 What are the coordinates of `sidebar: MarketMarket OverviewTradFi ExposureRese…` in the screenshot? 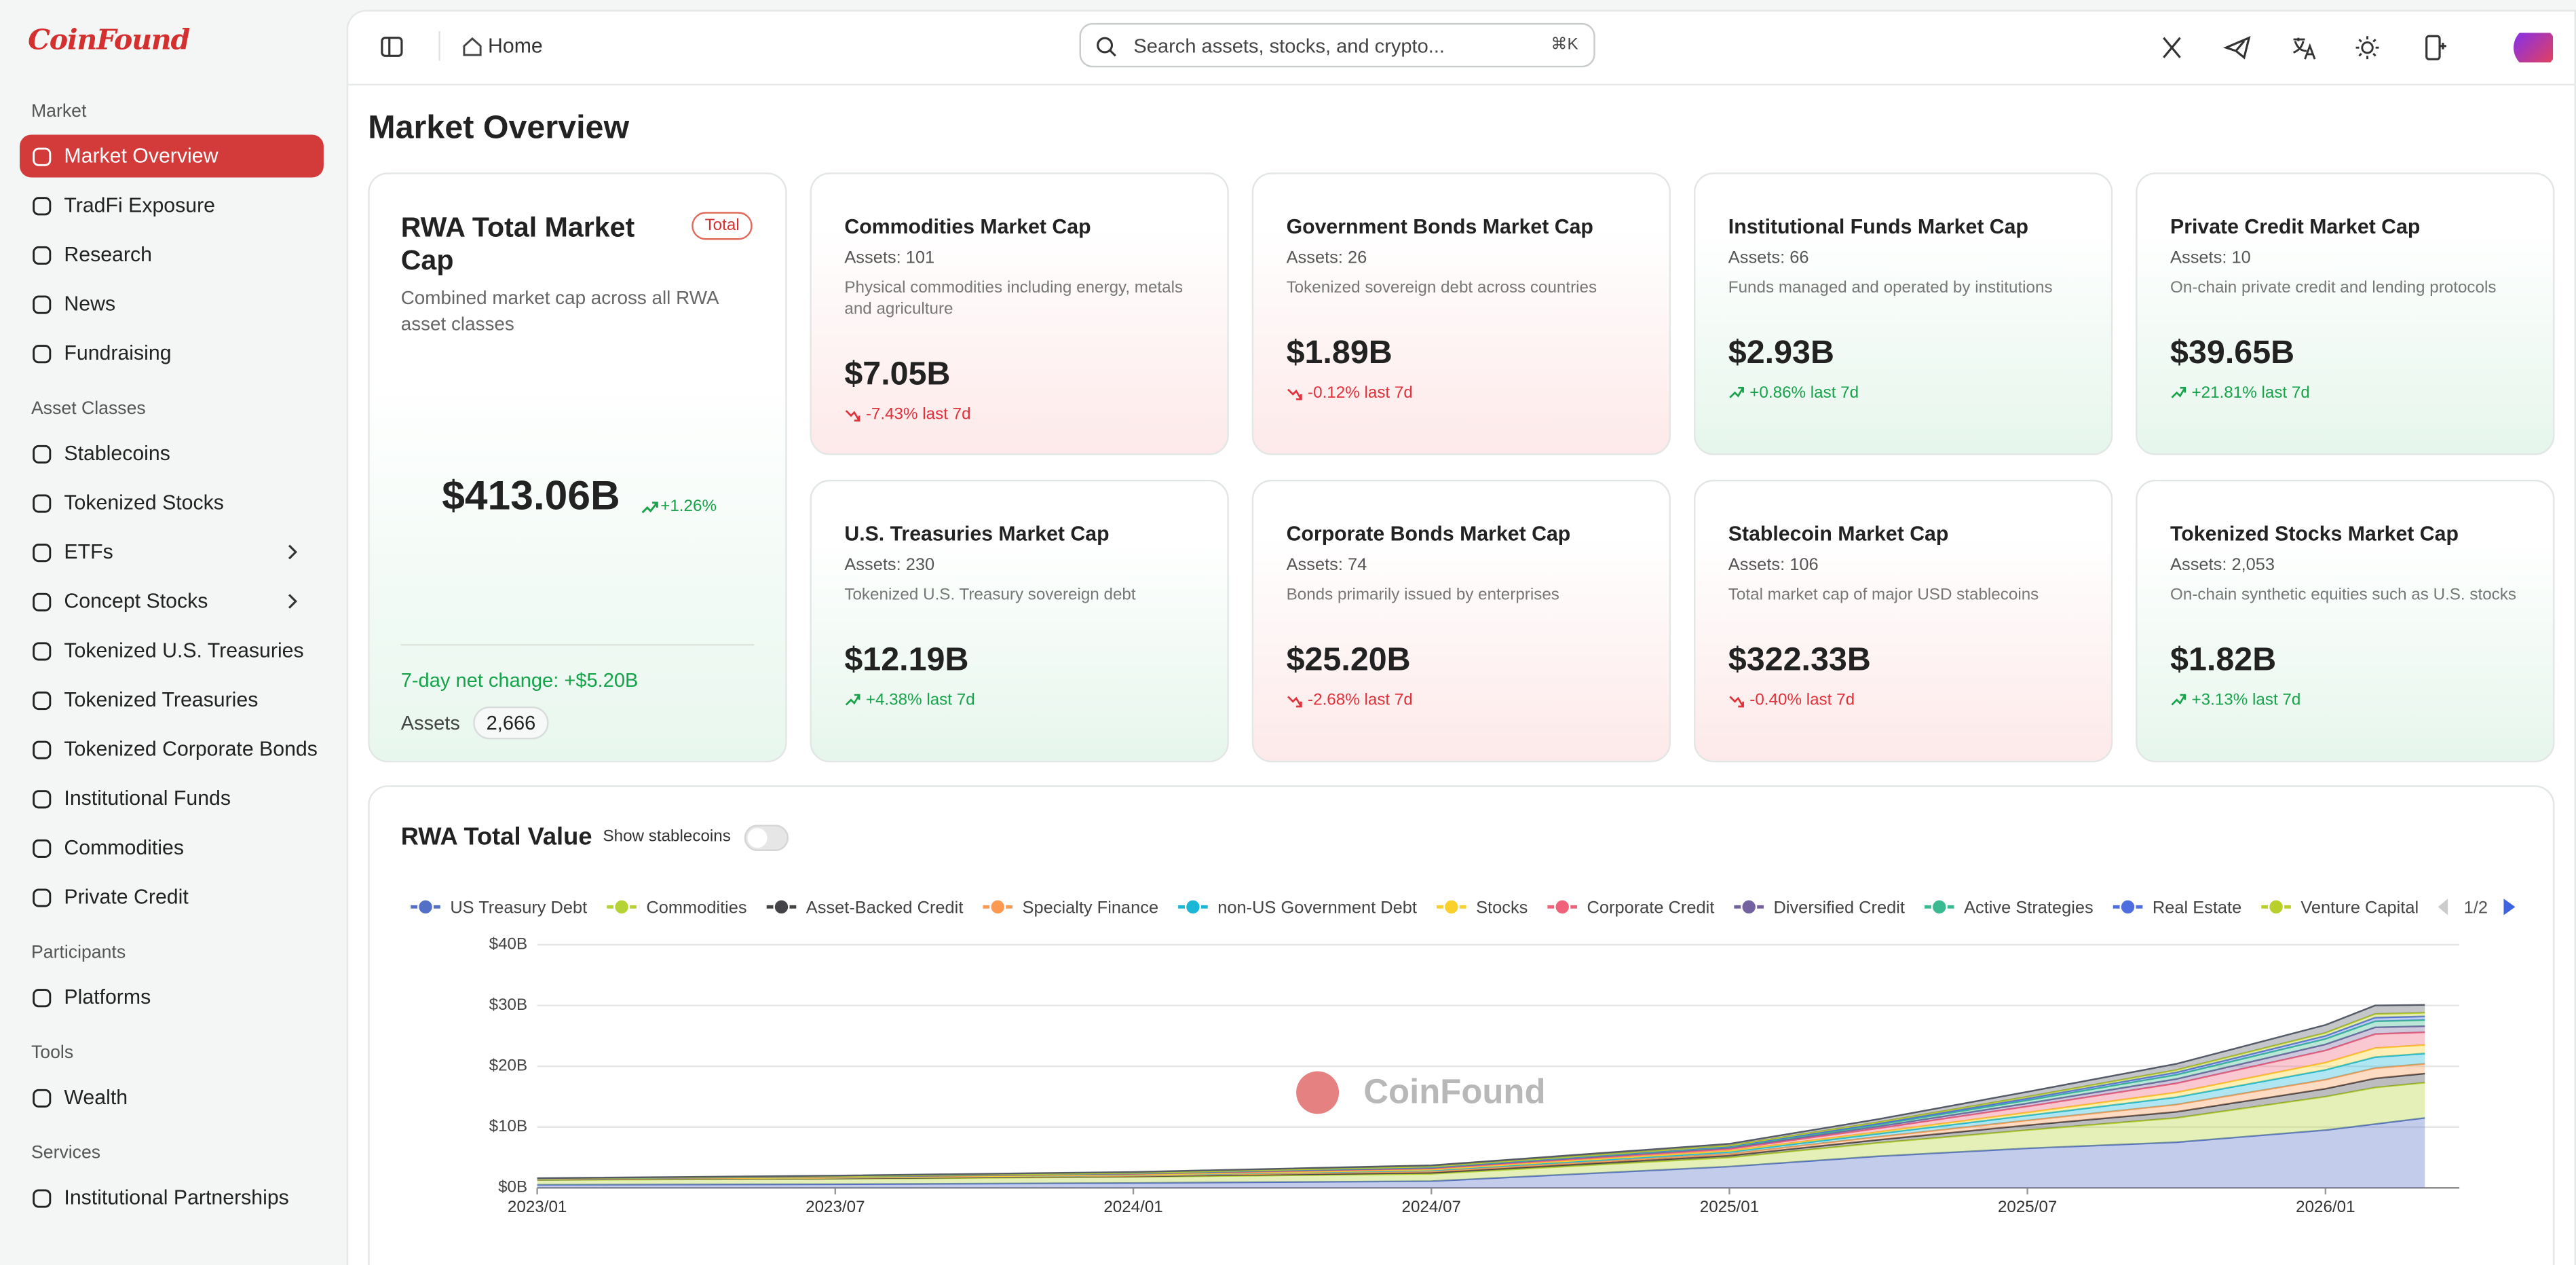 It's located at (172, 620).